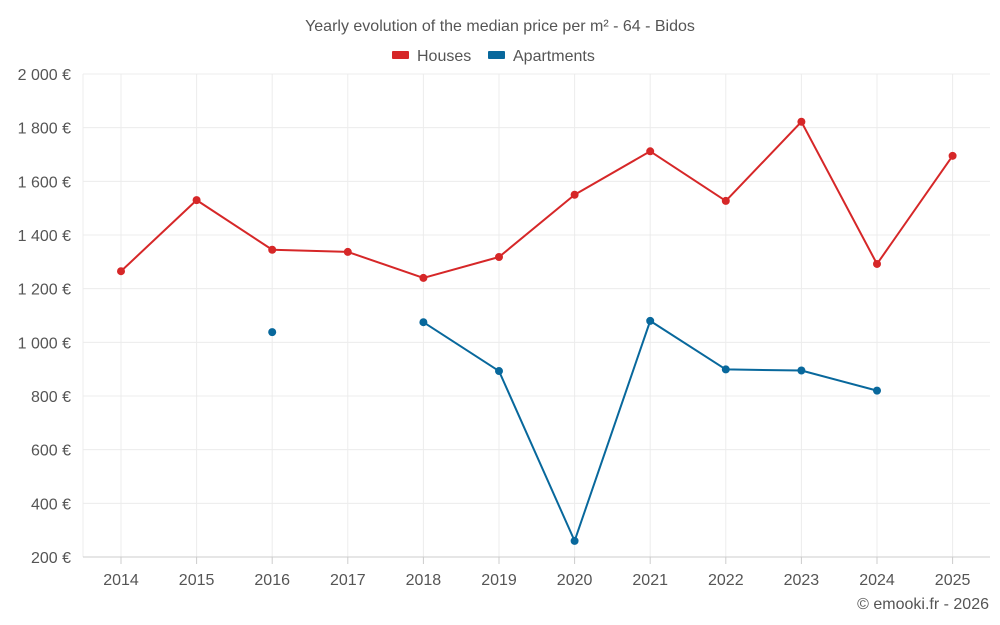 The image size is (1000, 625). Describe the element at coordinates (51, 397) in the screenshot. I see `y-tick-label: 800 €` at that location.